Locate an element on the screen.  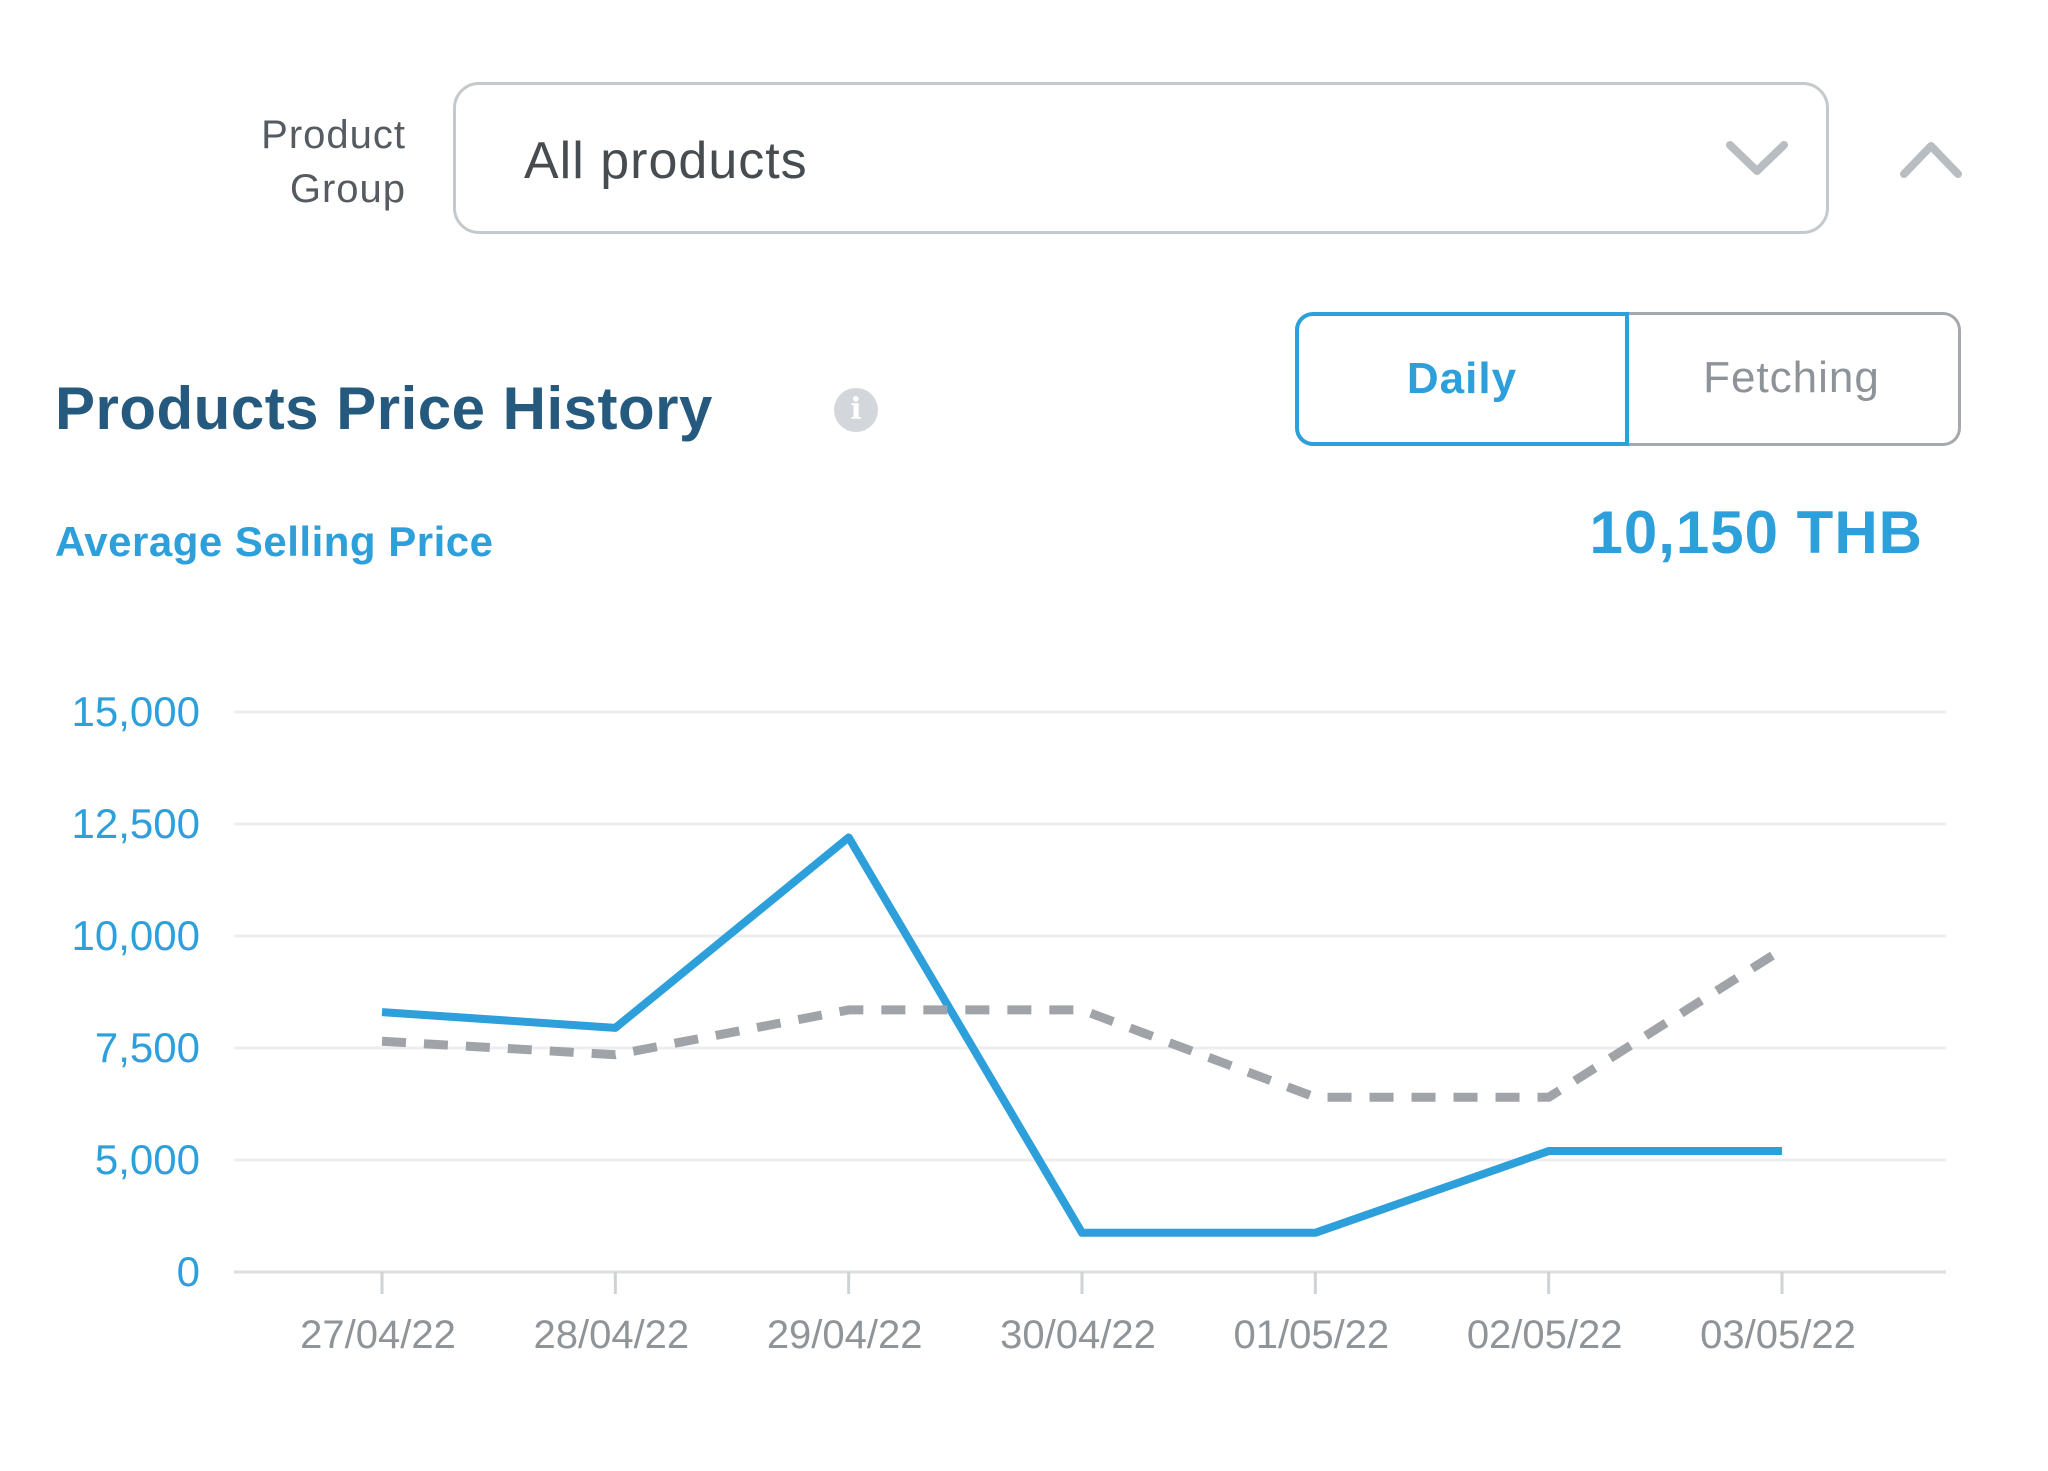
product-group-label-line2: Group is located at coordinates (347, 189).